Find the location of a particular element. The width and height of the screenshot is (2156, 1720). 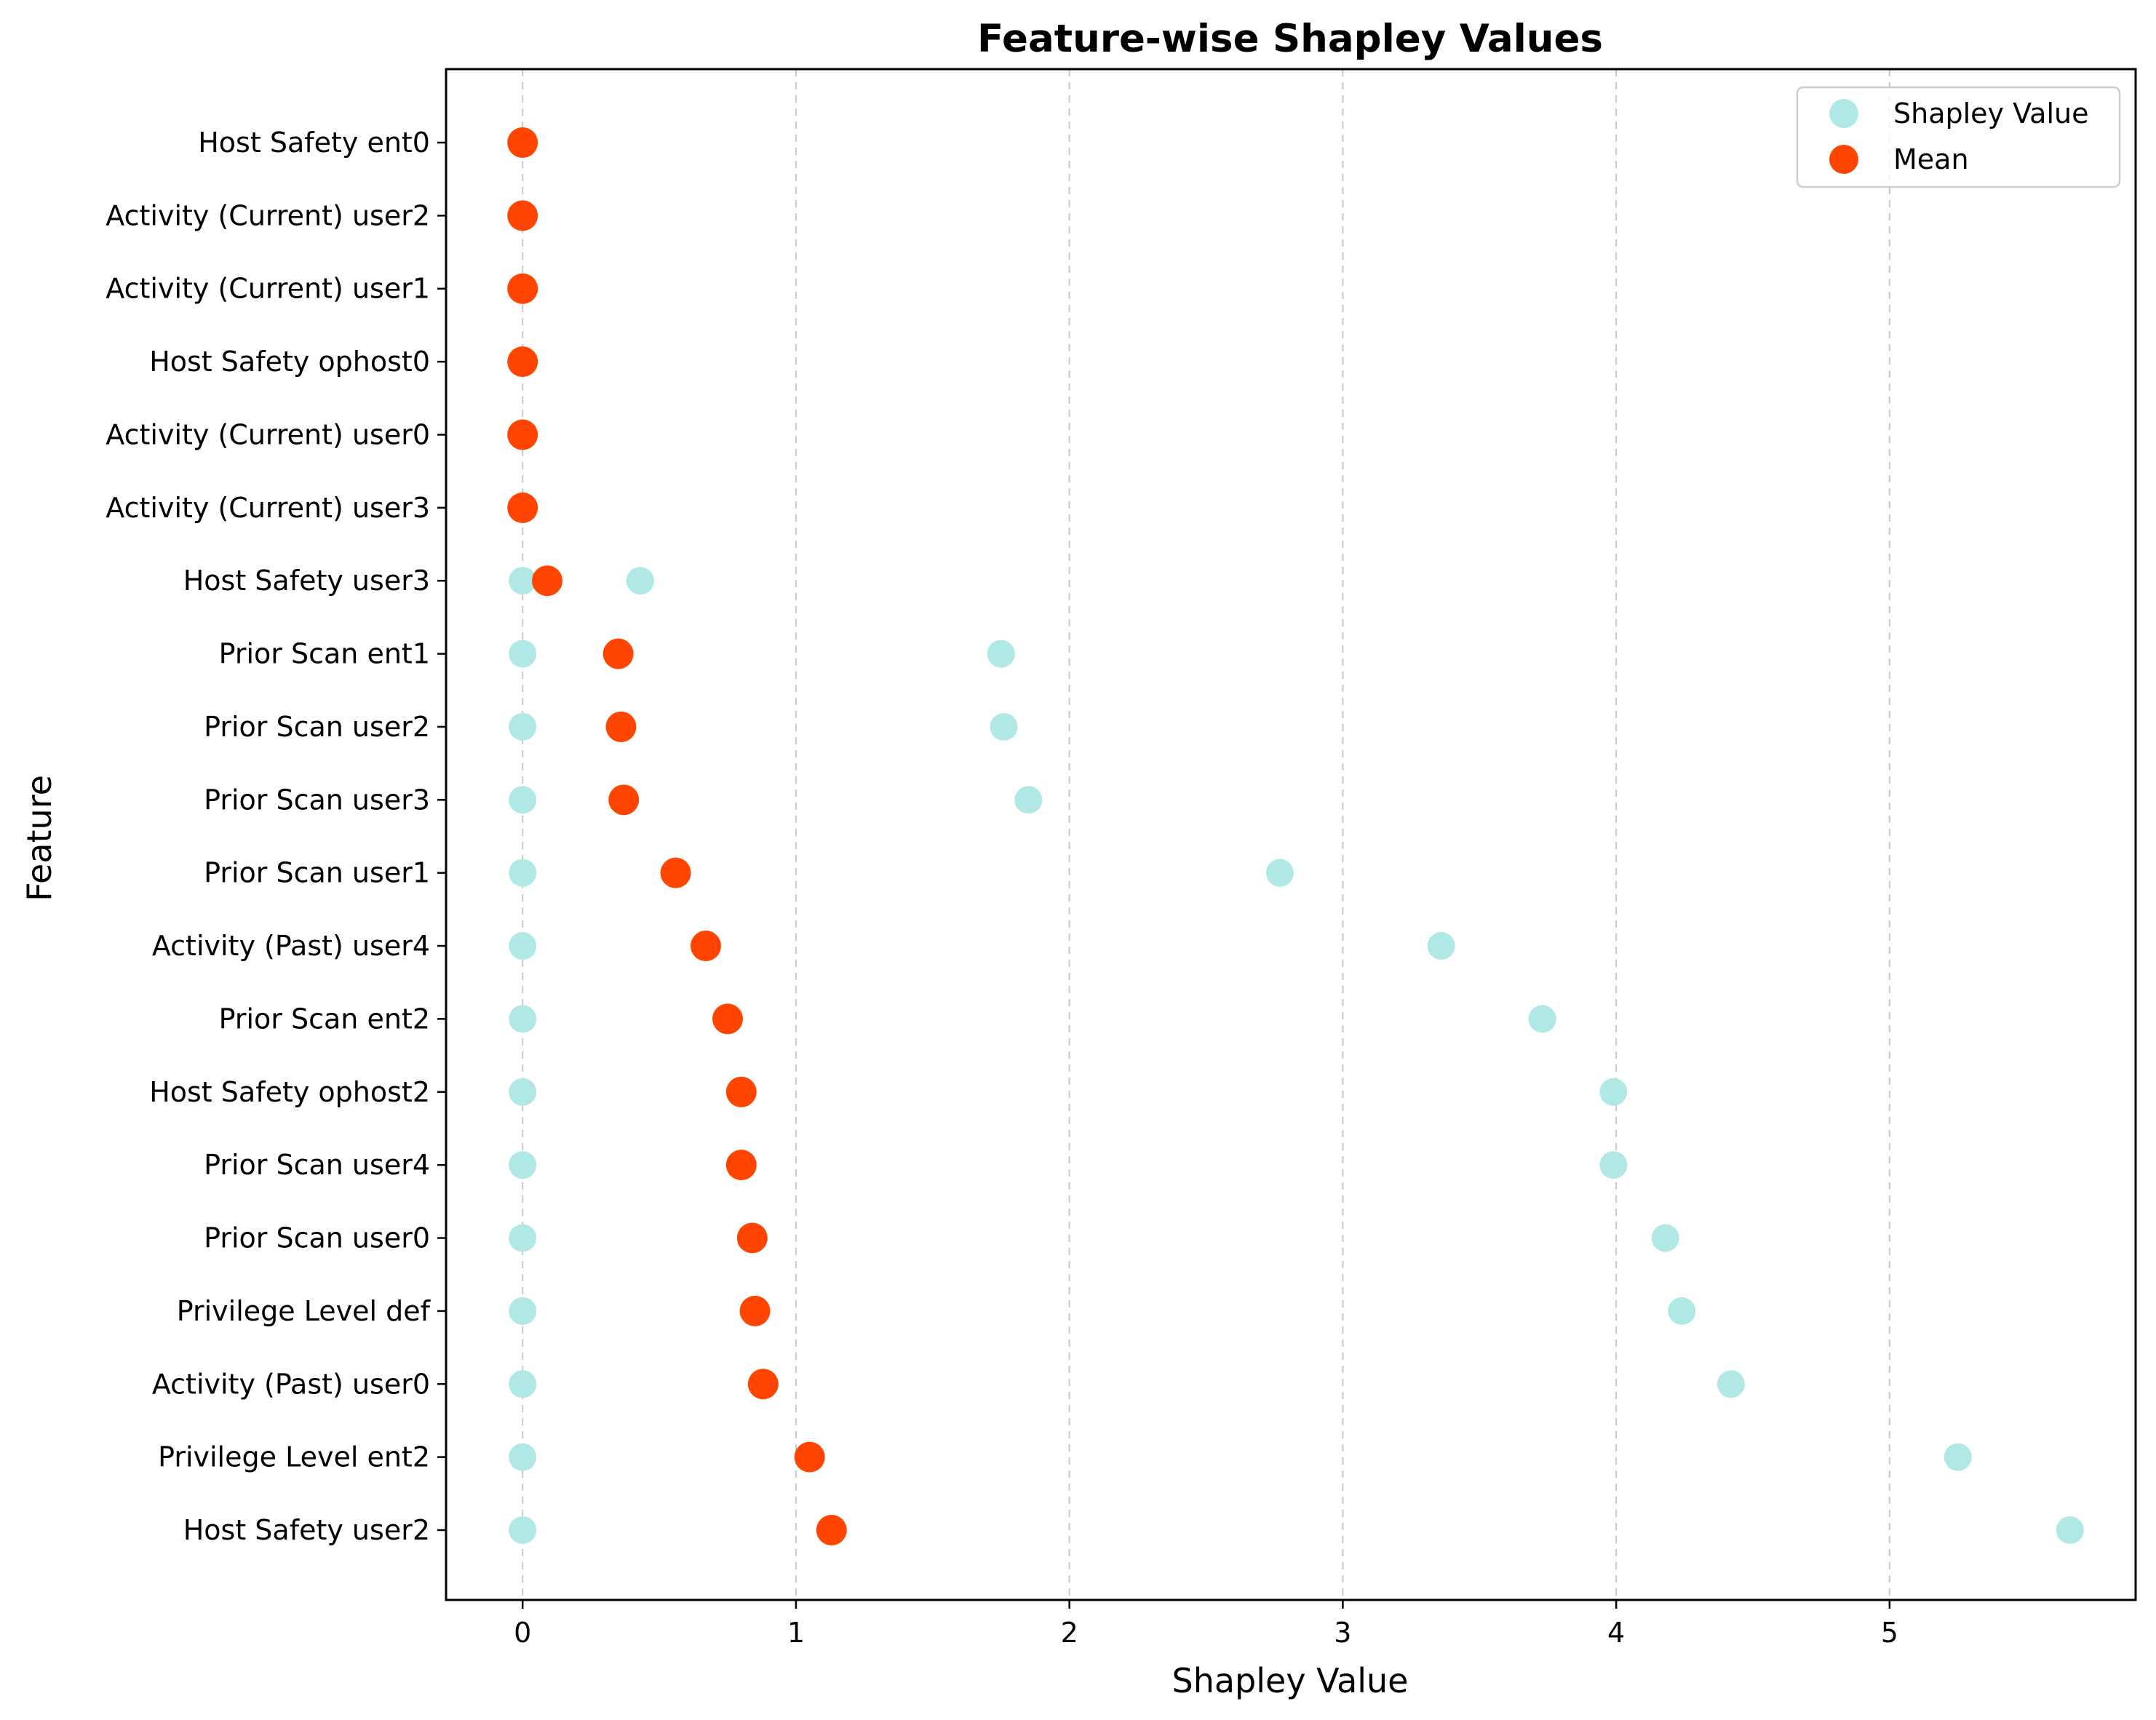

legend-label-shapley-value: Shapley Value is located at coordinates (1990, 114).